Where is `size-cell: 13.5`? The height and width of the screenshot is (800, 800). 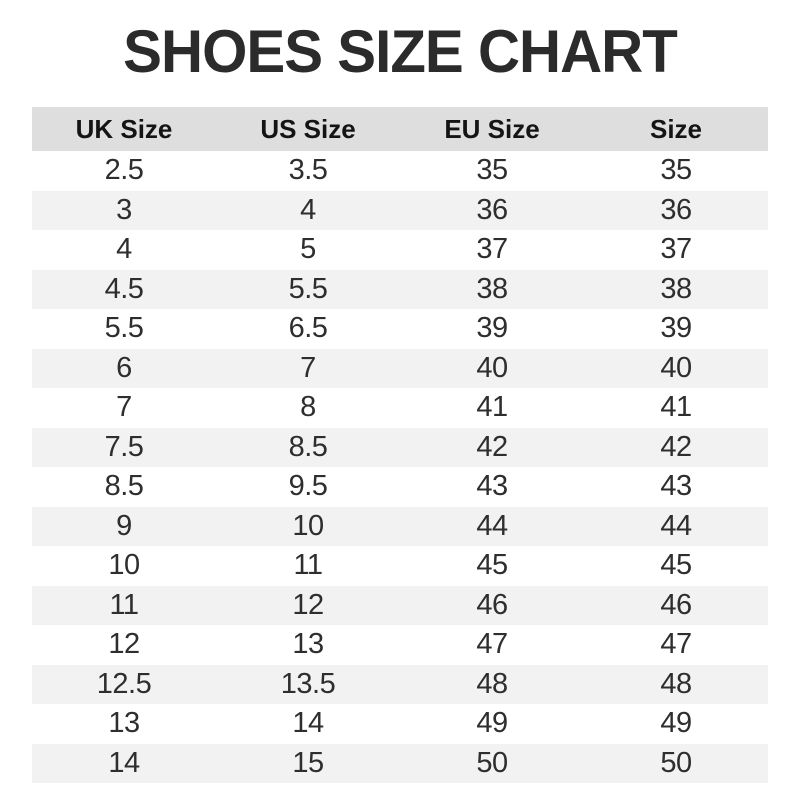 size-cell: 13.5 is located at coordinates (308, 684).